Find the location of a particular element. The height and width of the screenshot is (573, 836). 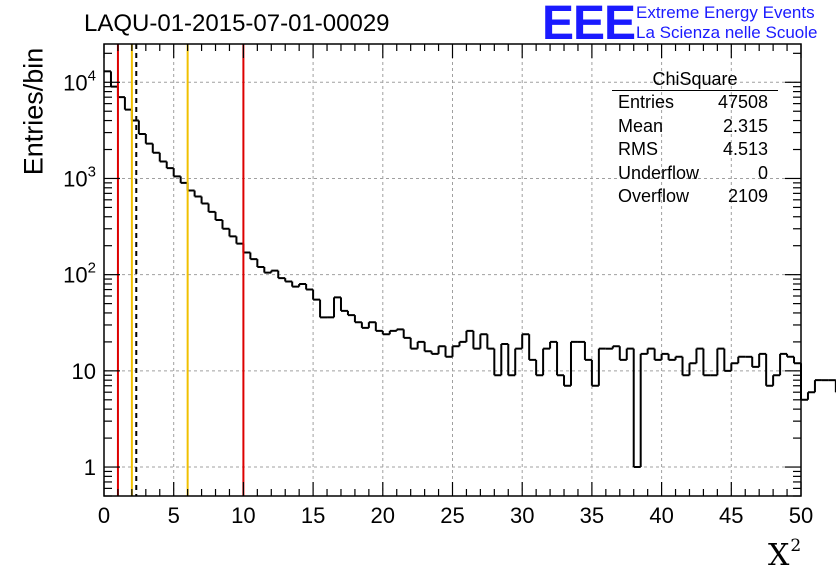

stats-label: Overflow is located at coordinates (653, 197).